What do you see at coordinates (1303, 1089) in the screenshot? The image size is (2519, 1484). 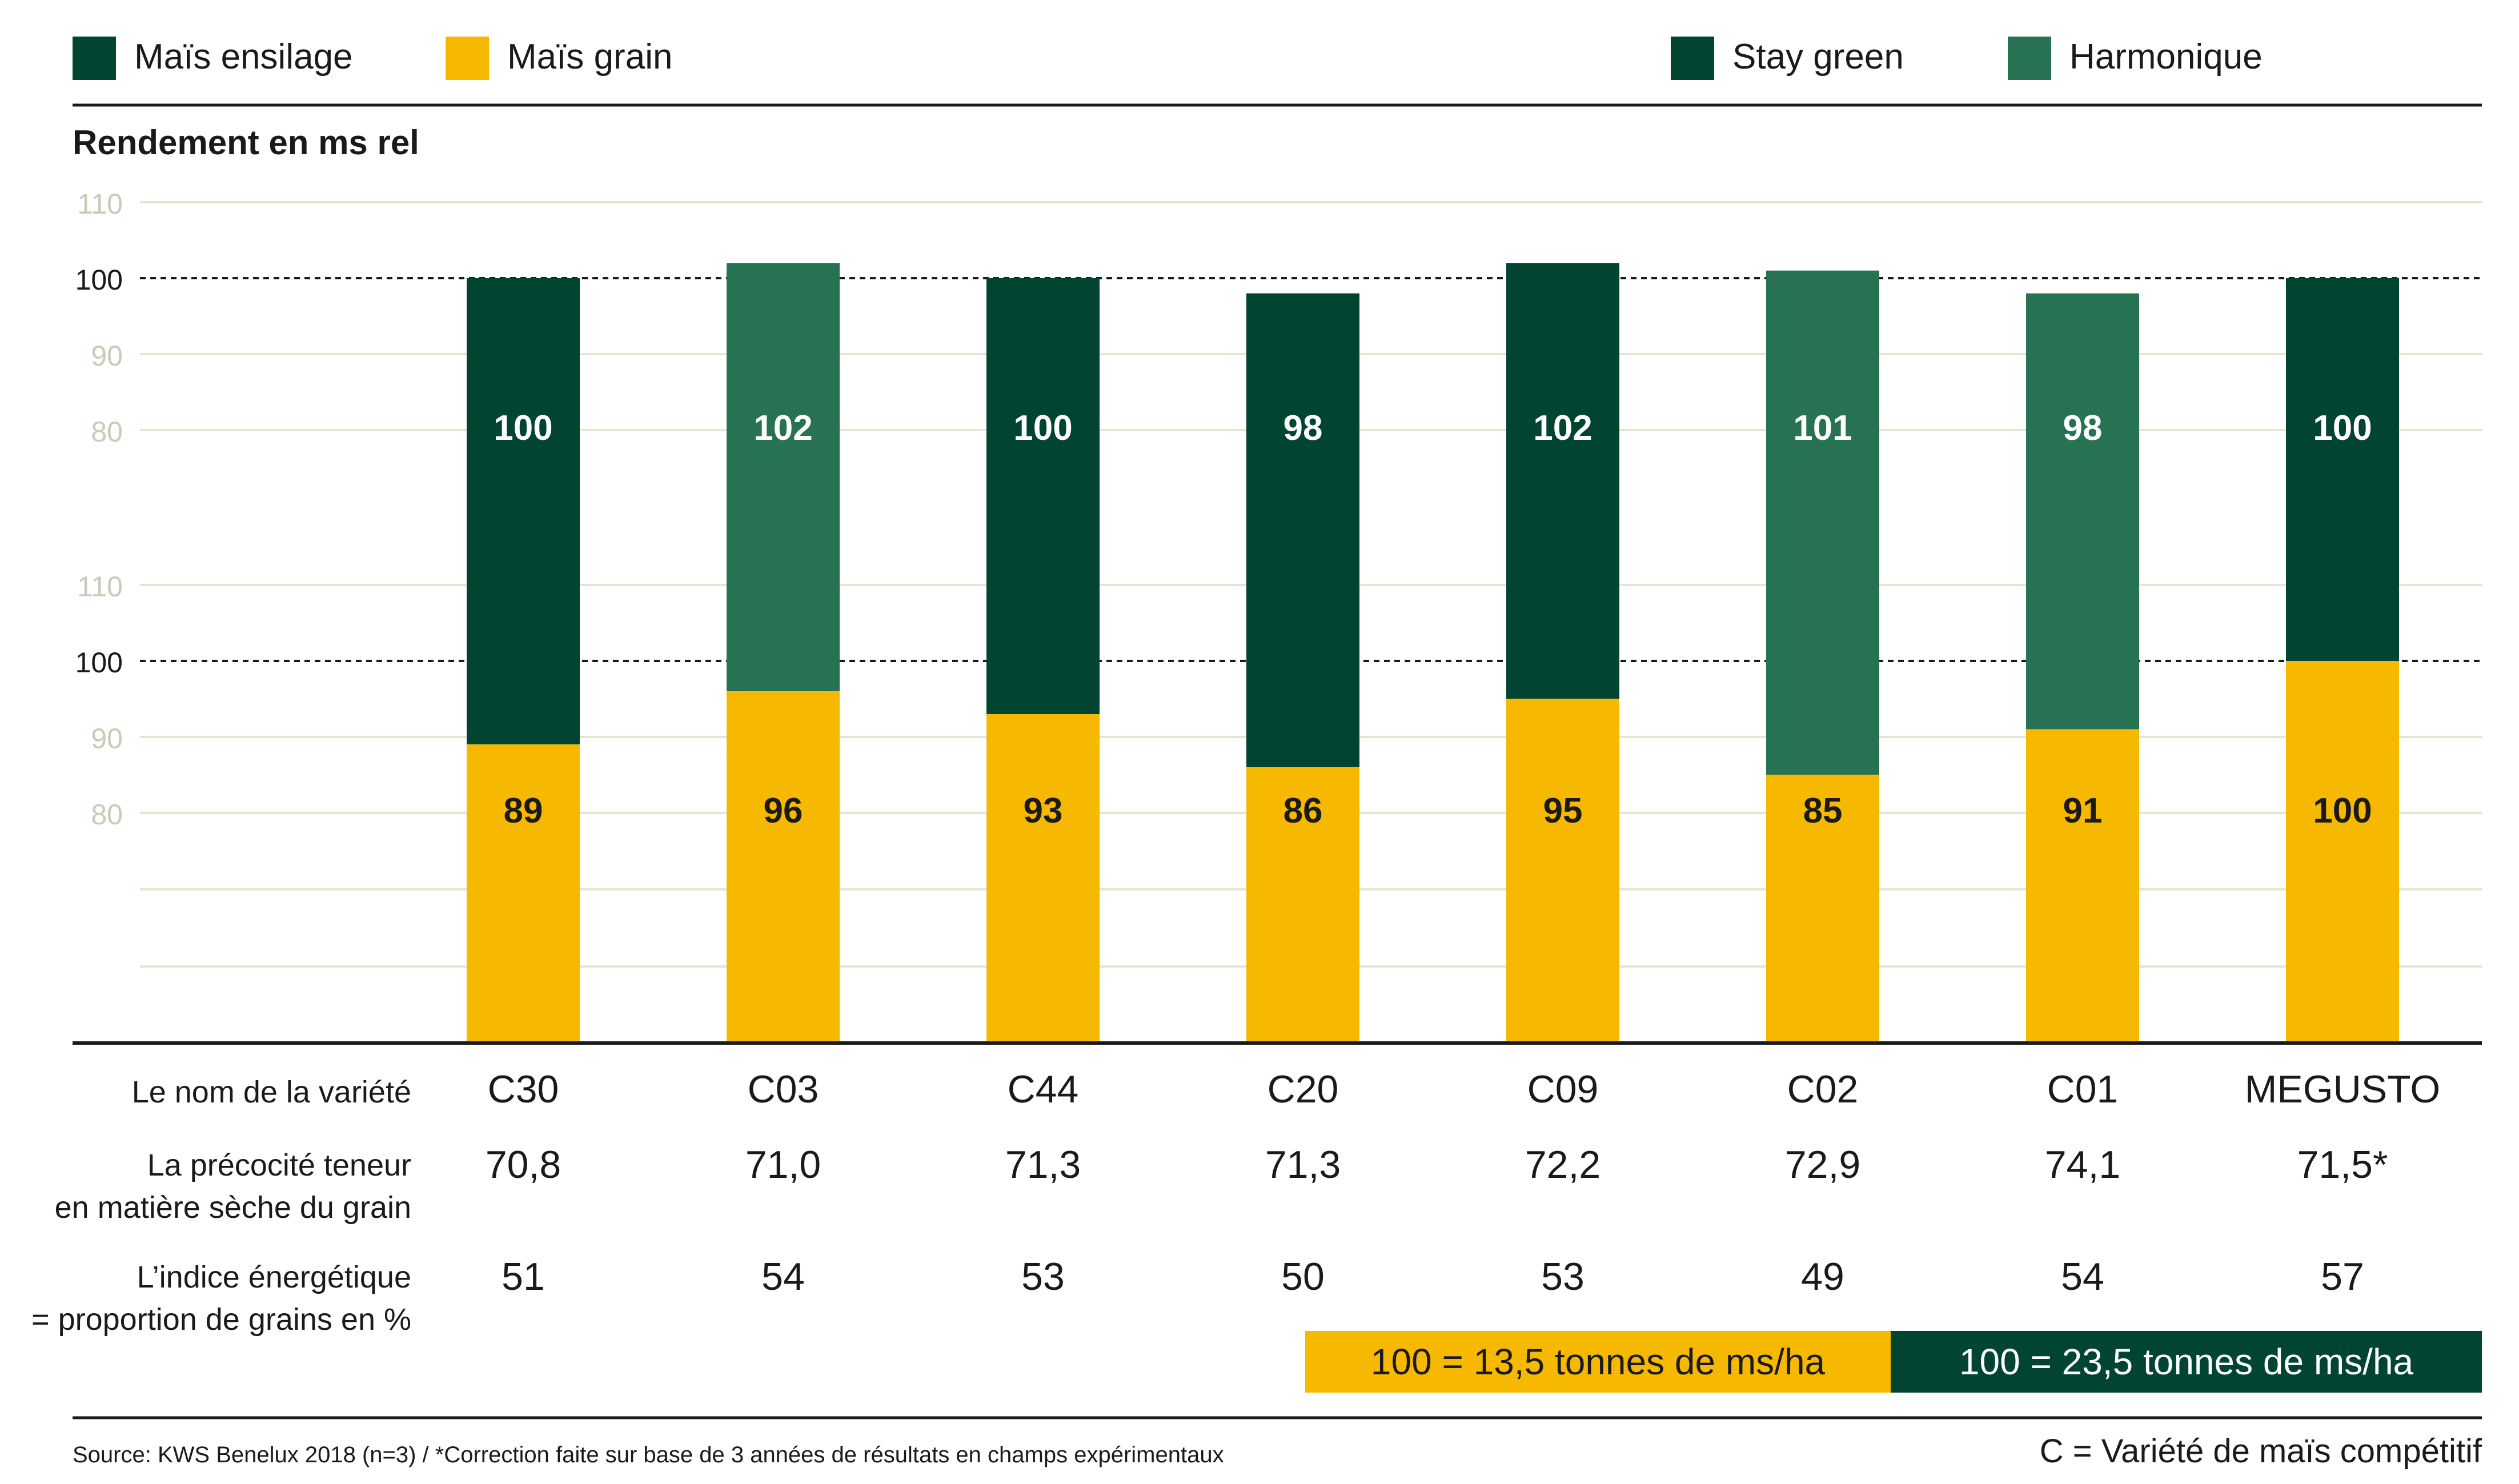 I see `table-cell: C20` at bounding box center [1303, 1089].